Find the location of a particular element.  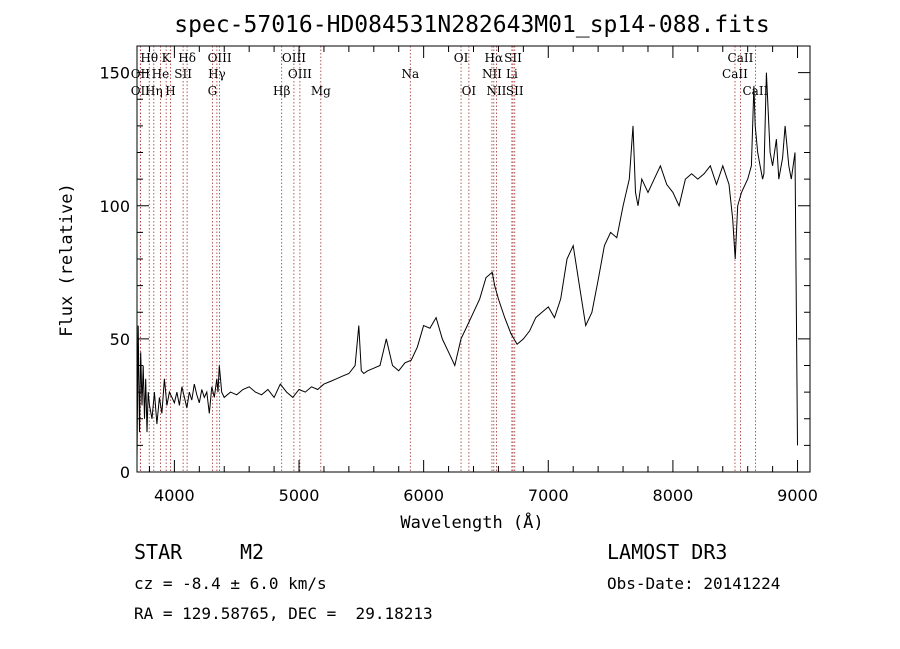

marker-label-23: Li is located at coordinates (512, 74).